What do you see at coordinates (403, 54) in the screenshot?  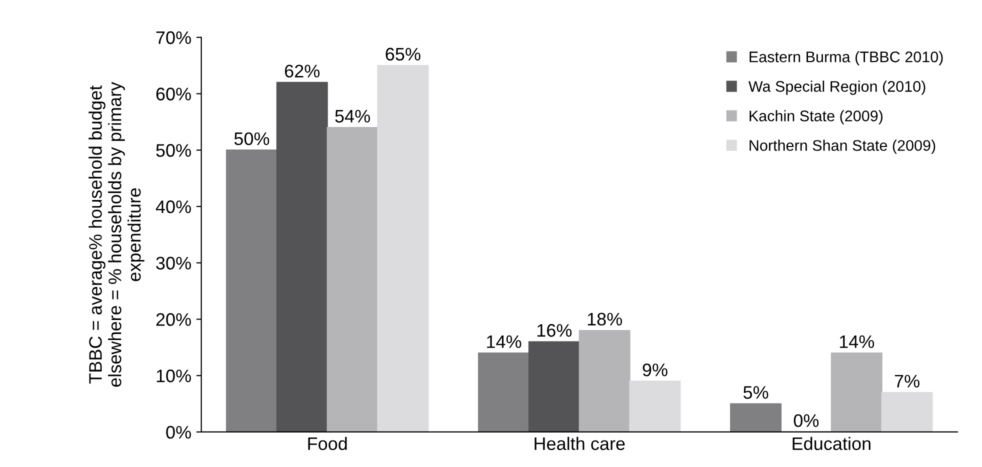 I see `data-label: 65%` at bounding box center [403, 54].